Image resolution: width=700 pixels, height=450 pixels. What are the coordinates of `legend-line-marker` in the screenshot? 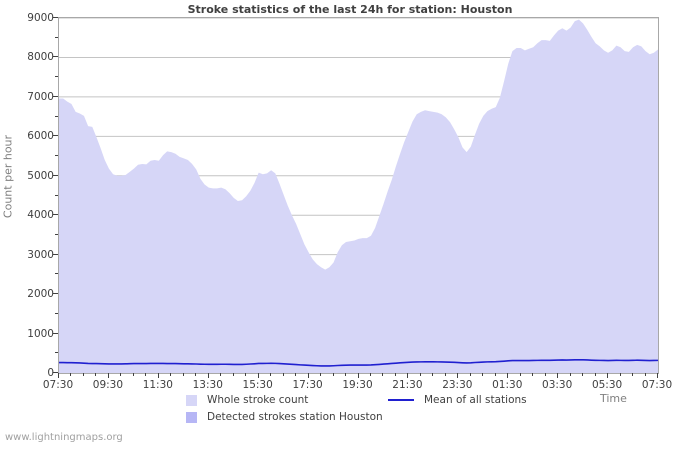 It's located at (401, 400).